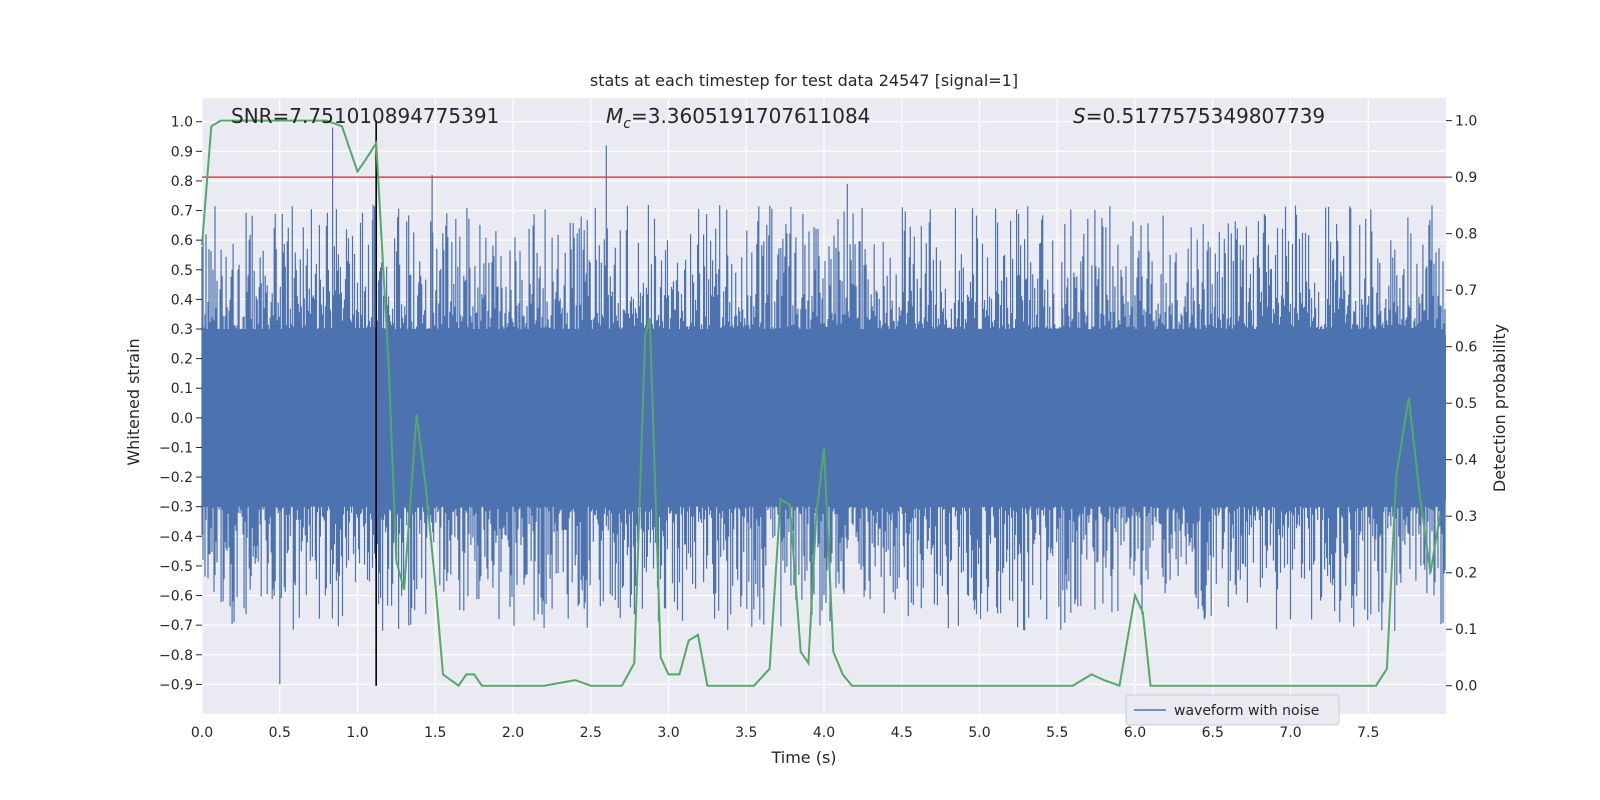  Describe the element at coordinates (133, 401) in the screenshot. I see `y-axis-title: Whitened strain` at that location.